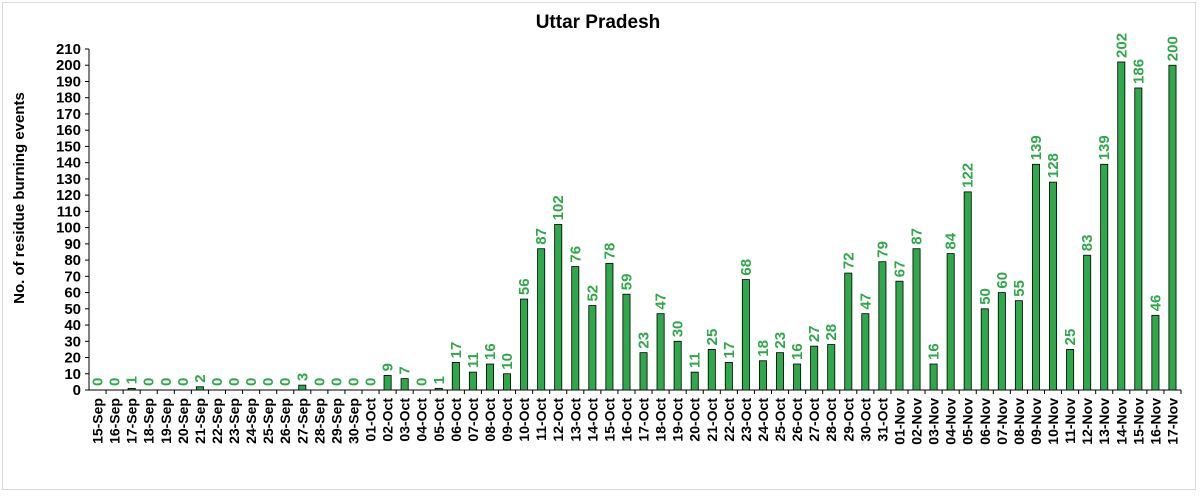 The image size is (1200, 496). Describe the element at coordinates (558, 420) in the screenshot. I see `x-tick-label: 12-Oct` at that location.